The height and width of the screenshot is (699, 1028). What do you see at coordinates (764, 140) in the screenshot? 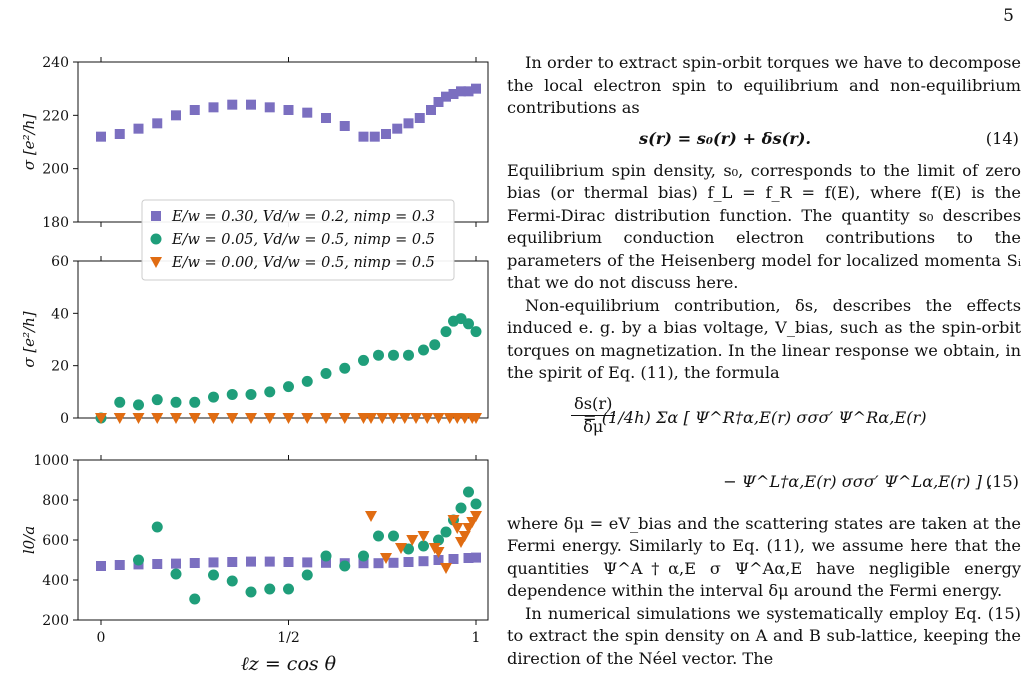
I see `equation-14: s(r) = s₀(r) + δs(r). (14)` at bounding box center [764, 140].